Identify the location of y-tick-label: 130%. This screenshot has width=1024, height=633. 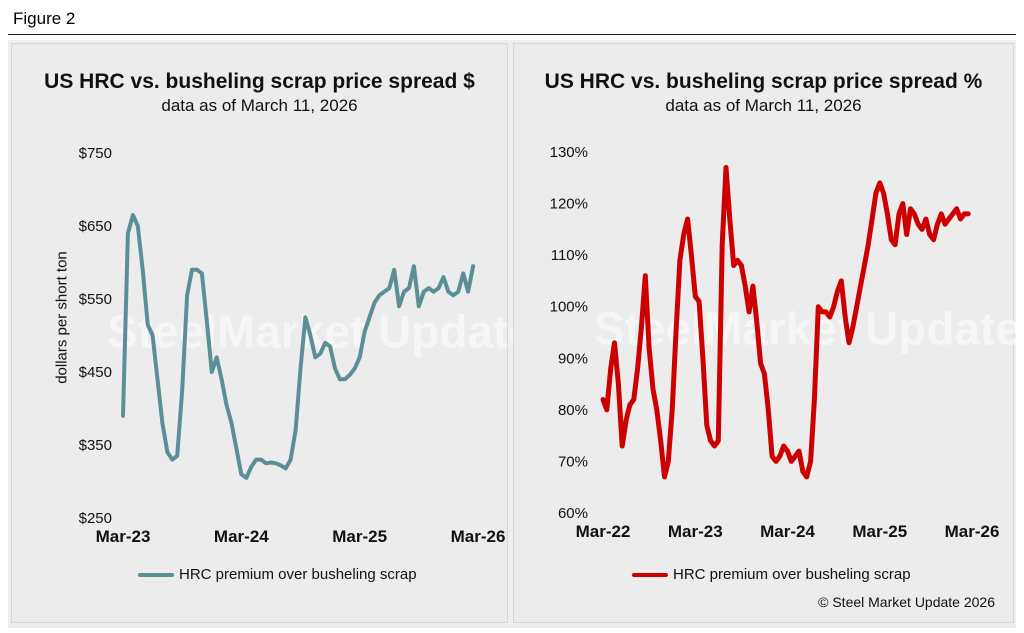
(569, 152).